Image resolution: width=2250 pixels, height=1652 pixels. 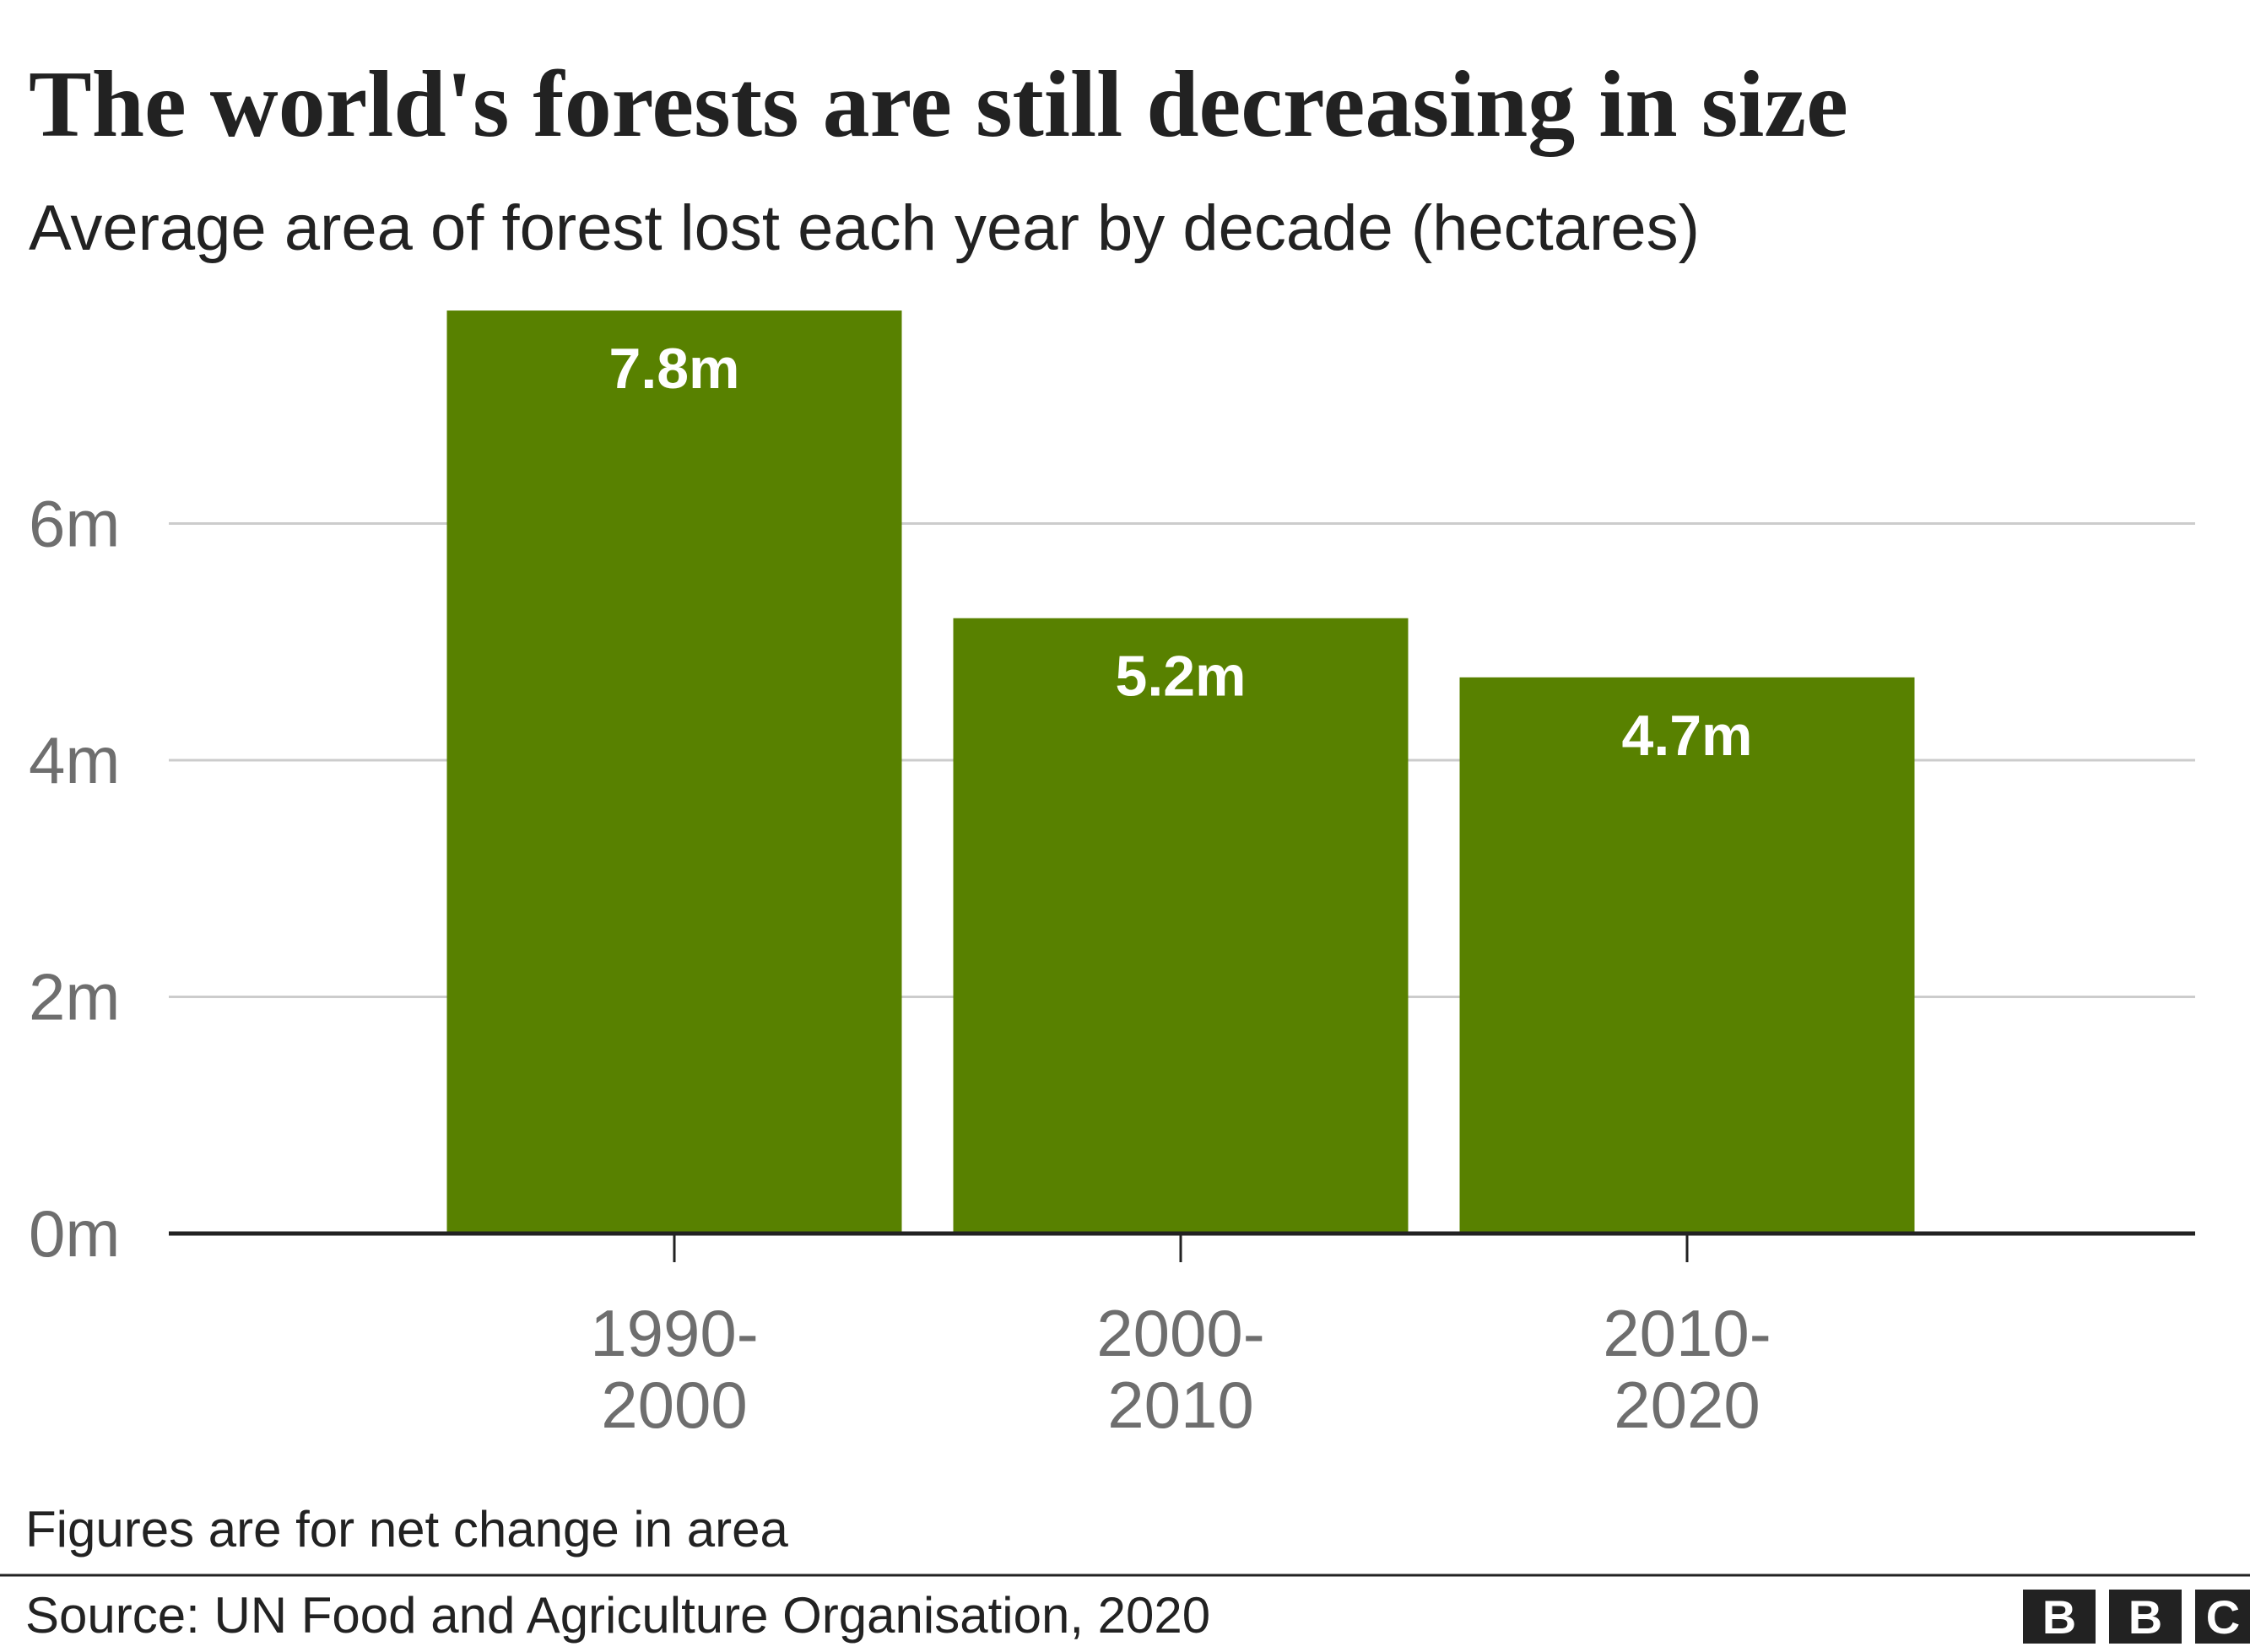 What do you see at coordinates (406, 1529) in the screenshot?
I see `footnote: Figures are for net change in area` at bounding box center [406, 1529].